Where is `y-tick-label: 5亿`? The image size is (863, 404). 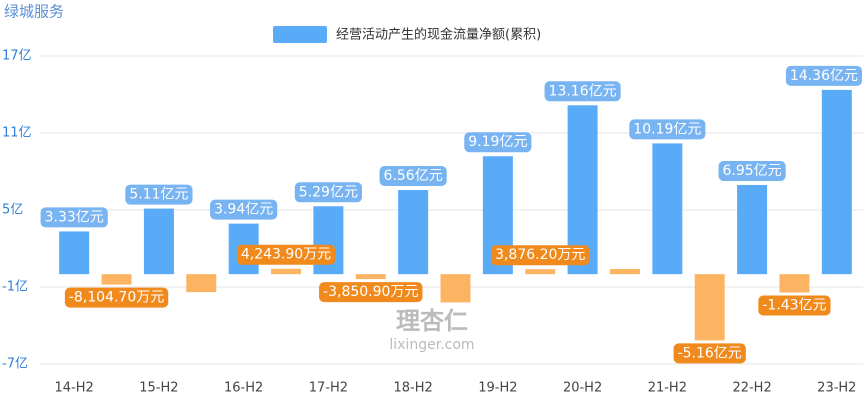
y-tick-label: 5亿 is located at coordinates (12, 210).